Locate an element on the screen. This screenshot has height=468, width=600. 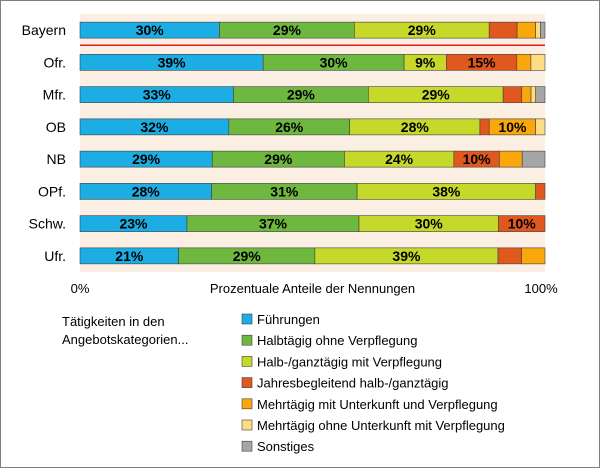
data-label-ob-series-1: 26% is located at coordinates (289, 127).